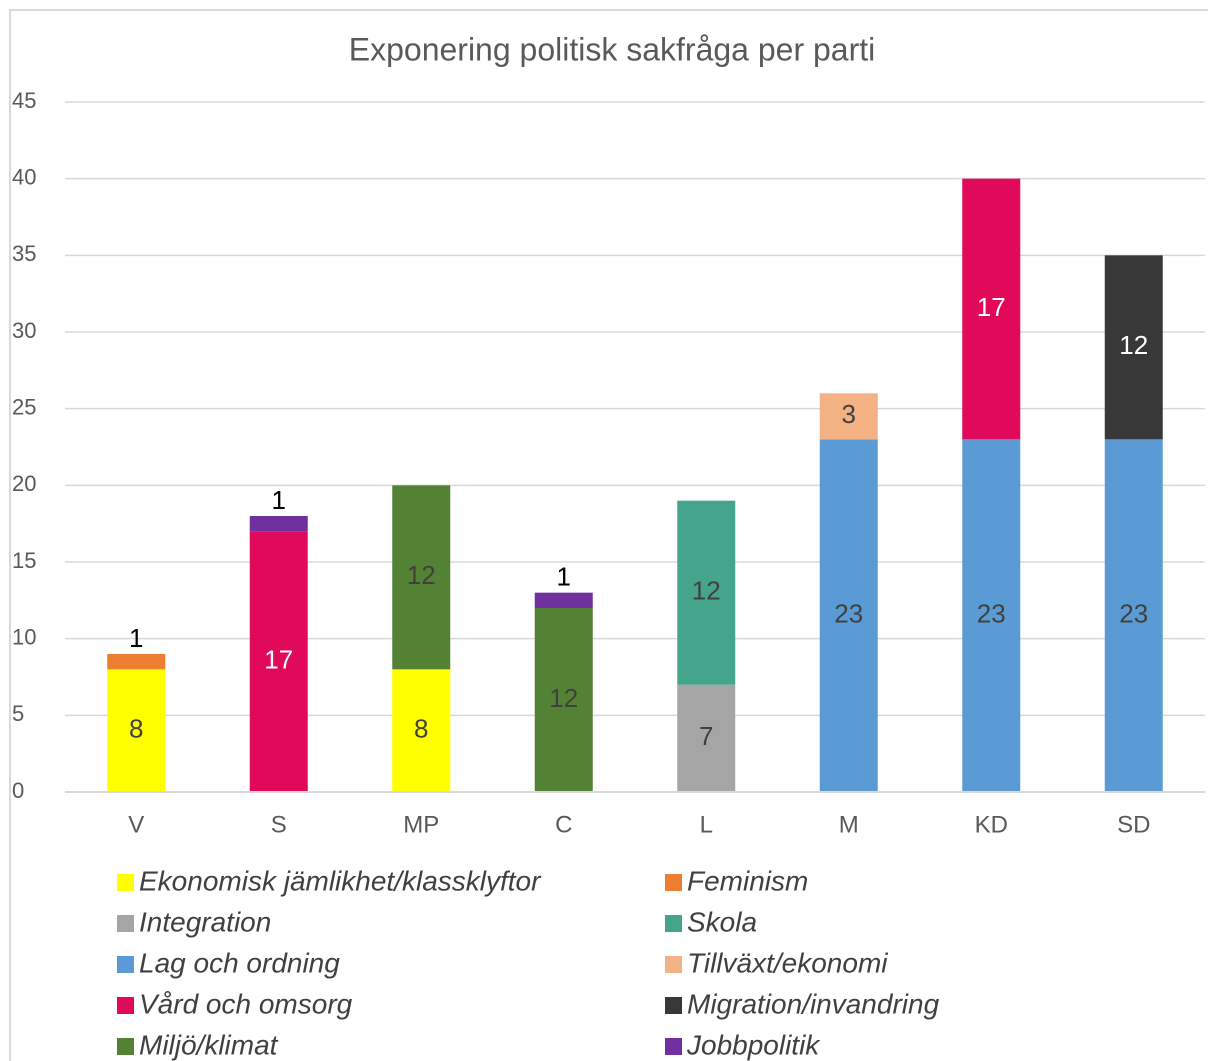 Image resolution: width=1208 pixels, height=1061 pixels. I want to click on x-tick-label: V, so click(136, 824).